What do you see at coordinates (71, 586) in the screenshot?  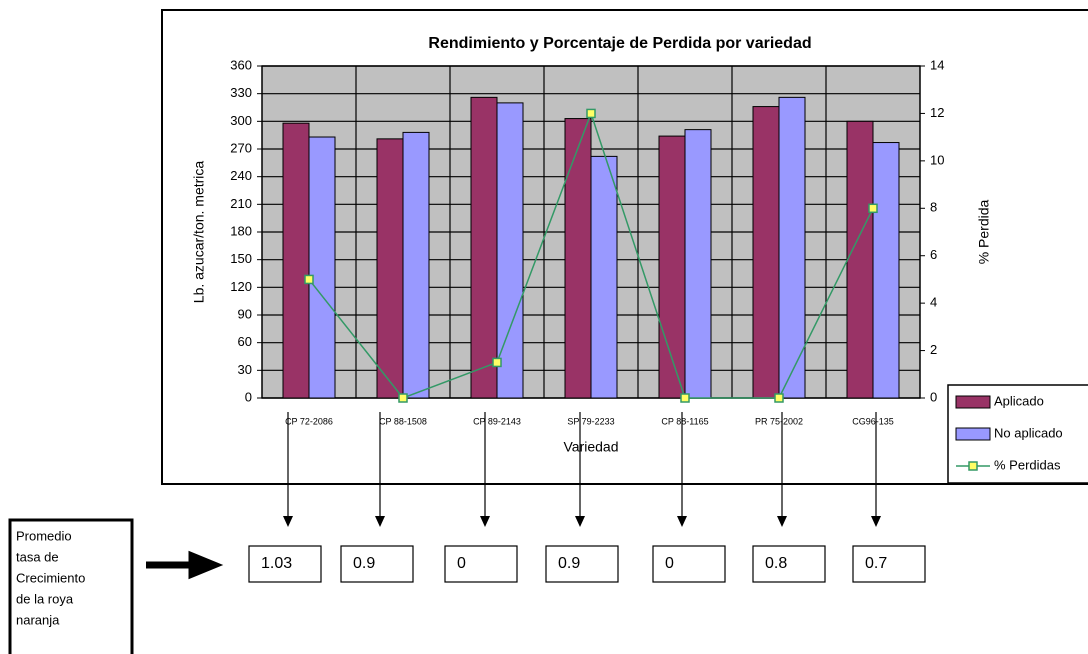 I see `note-box` at bounding box center [71, 586].